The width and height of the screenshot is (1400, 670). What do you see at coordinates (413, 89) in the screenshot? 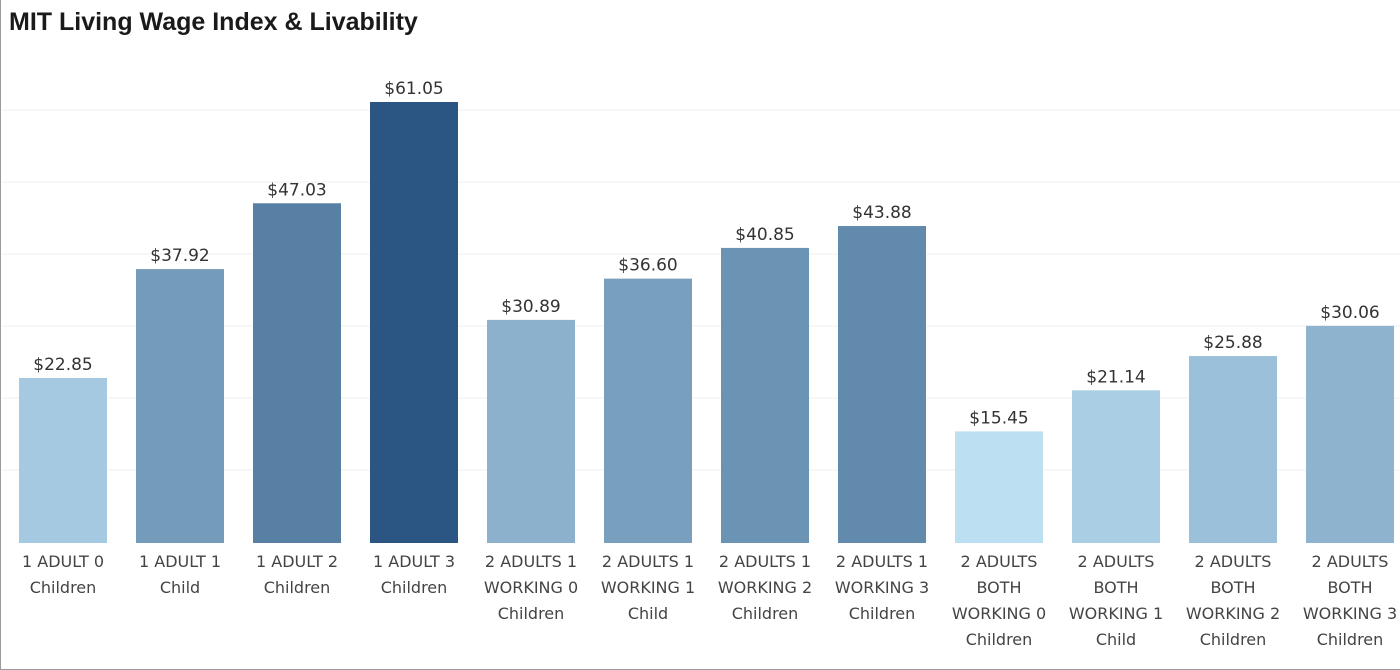
I see `value-label-3: $61.05` at bounding box center [413, 89].